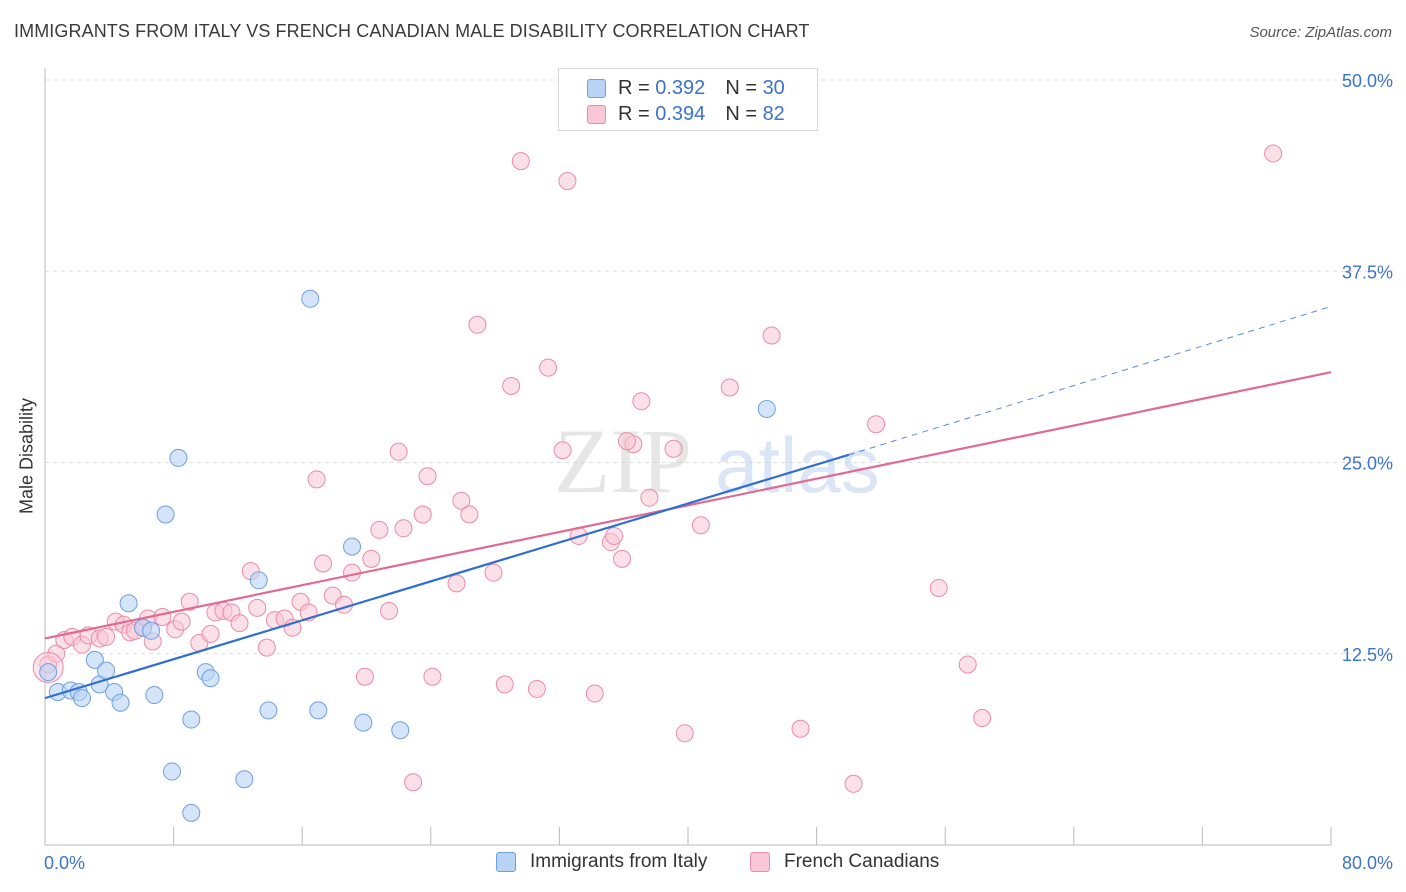 This screenshot has width=1406, height=892. I want to click on r-value: 0.392, so click(680, 87).